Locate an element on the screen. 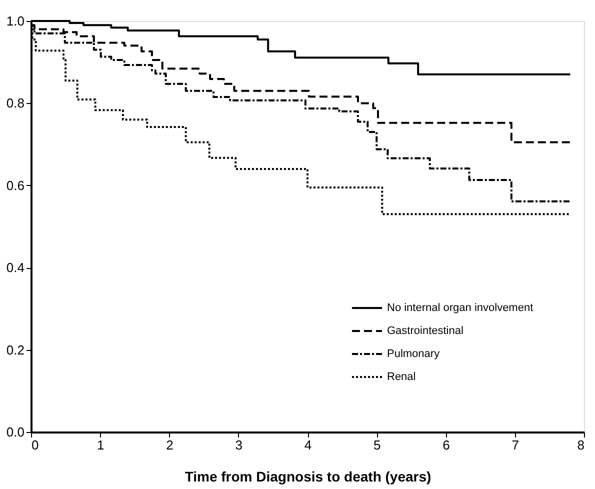 The image size is (595, 489). x-axis-title: Time from Diagnosis to death (years) is located at coordinates (308, 476).